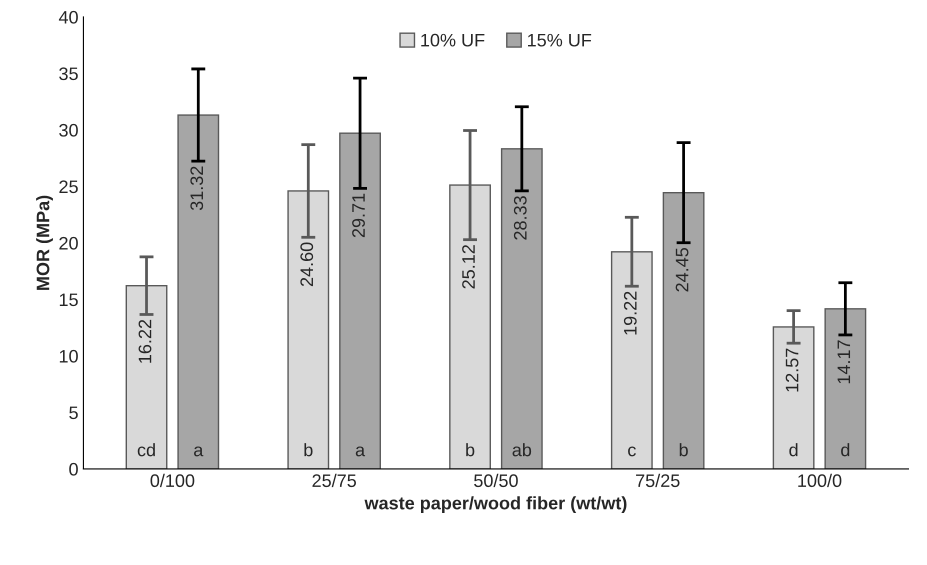  I want to click on x-tick-label: 75/25, so click(658, 481).